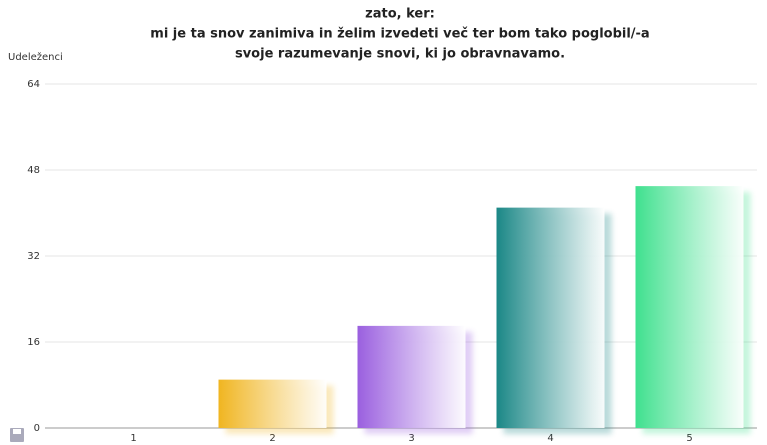 The image size is (767, 445). Describe the element at coordinates (33, 342) in the screenshot. I see `y-tick-label: 16` at that location.